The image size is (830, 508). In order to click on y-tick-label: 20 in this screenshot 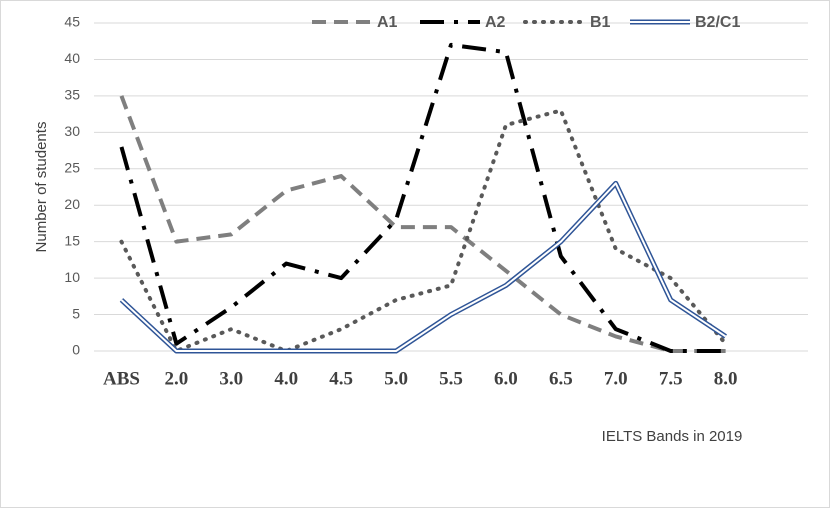, I will do `click(72, 204)`.